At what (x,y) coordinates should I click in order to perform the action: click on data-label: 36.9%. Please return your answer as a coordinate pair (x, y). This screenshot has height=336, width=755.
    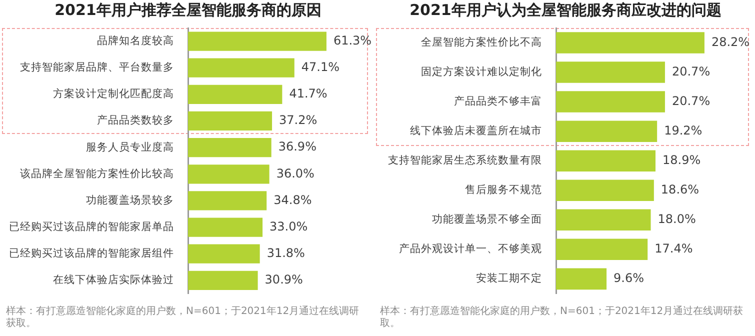
    Looking at the image, I should click on (297, 147).